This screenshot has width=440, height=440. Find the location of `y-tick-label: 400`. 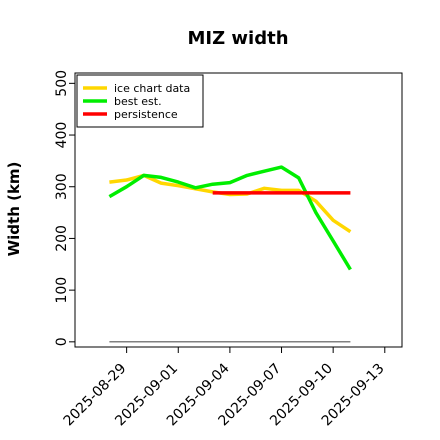

y-tick-label: 400 is located at coordinates (62, 135).